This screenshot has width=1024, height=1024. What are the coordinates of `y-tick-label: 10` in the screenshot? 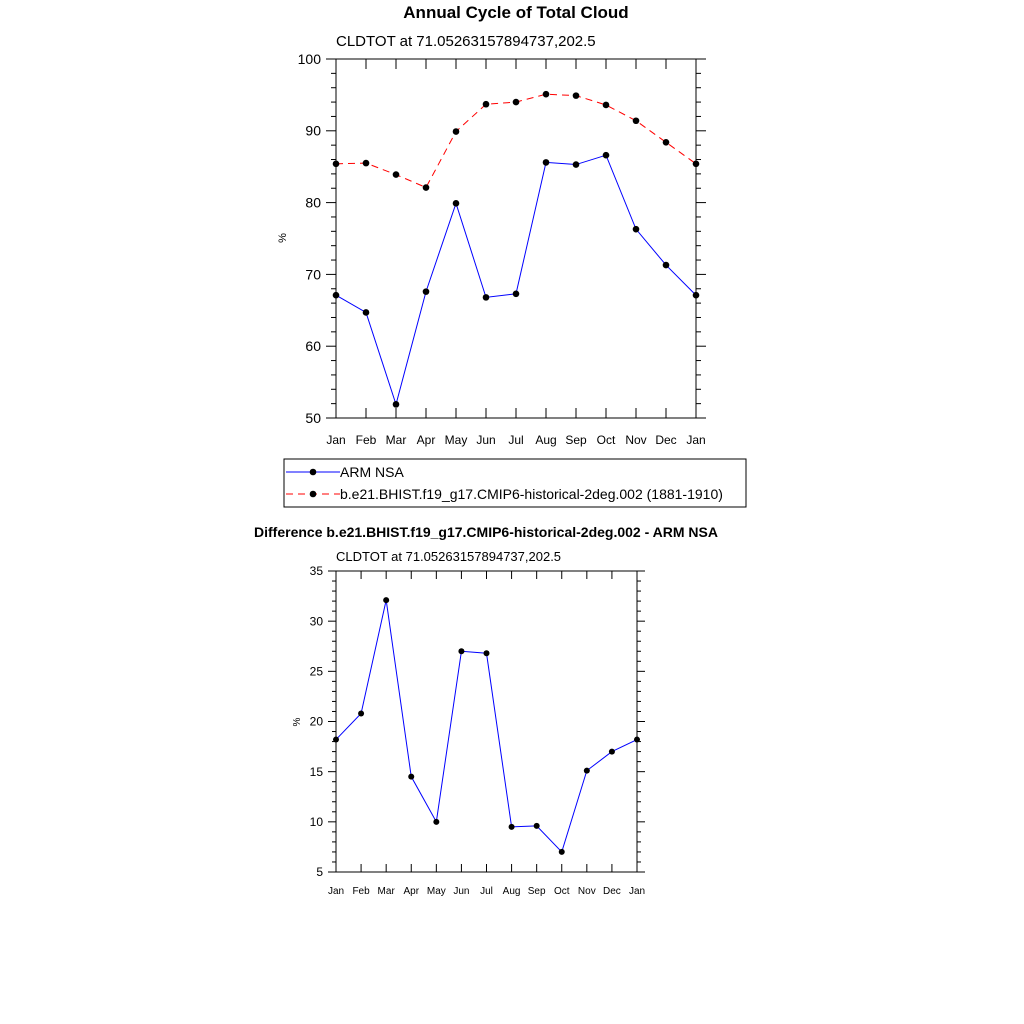 It's located at (317, 822).